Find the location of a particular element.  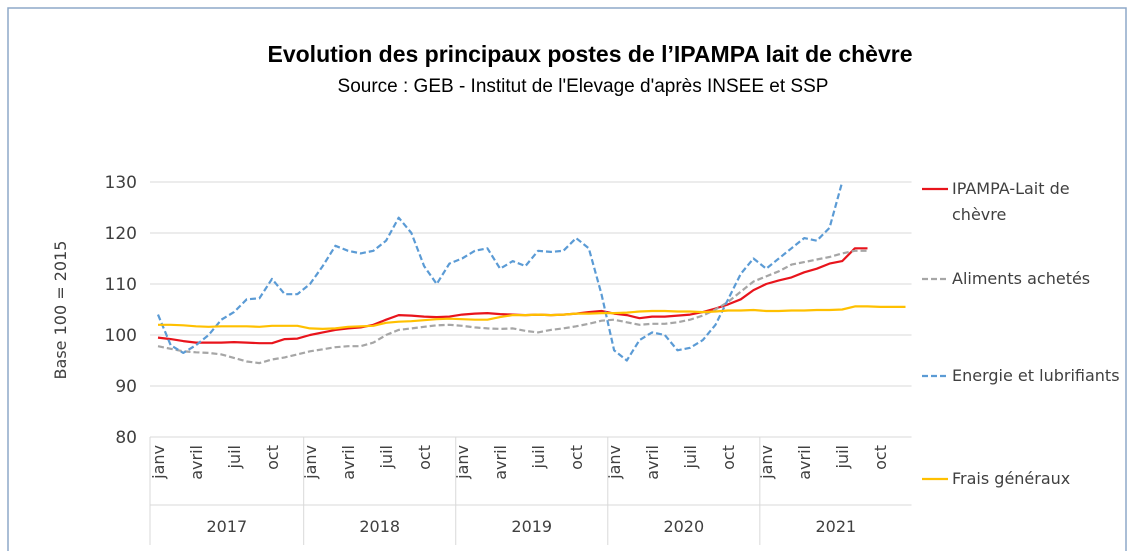

year-label: 2021 is located at coordinates (835, 526).